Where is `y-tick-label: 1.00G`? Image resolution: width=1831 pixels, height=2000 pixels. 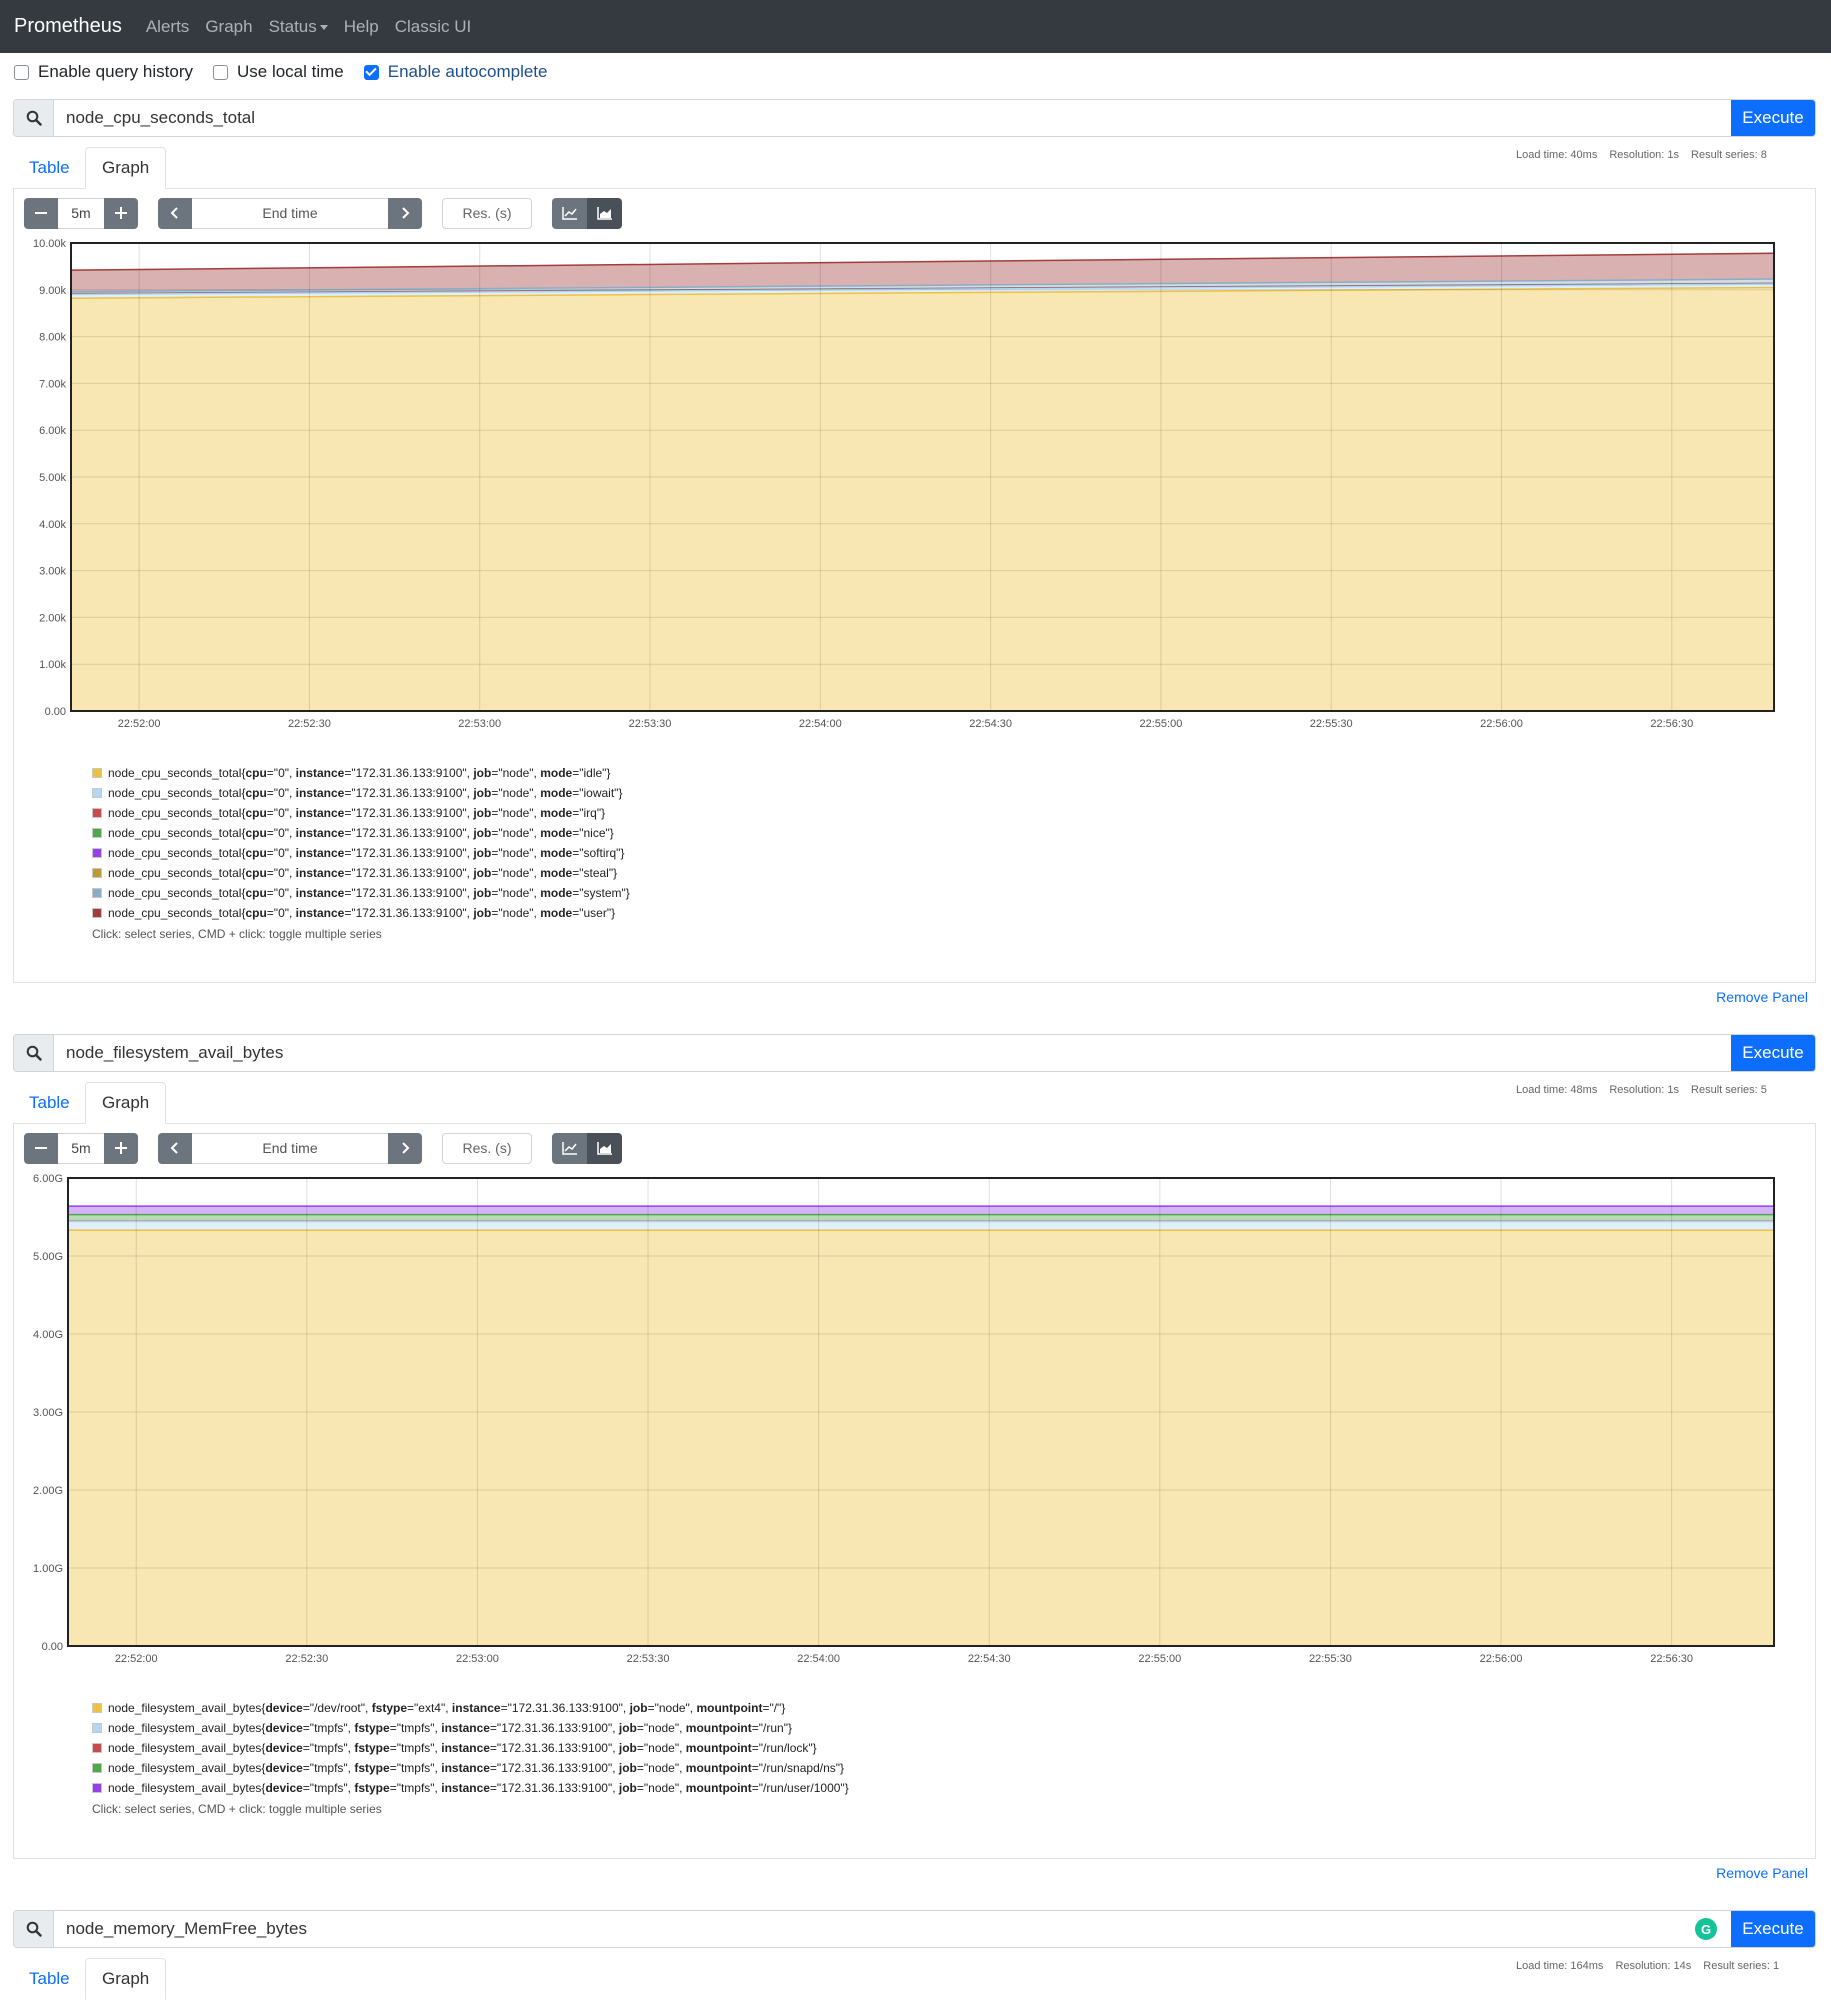
y-tick-label: 1.00G is located at coordinates (48, 1569).